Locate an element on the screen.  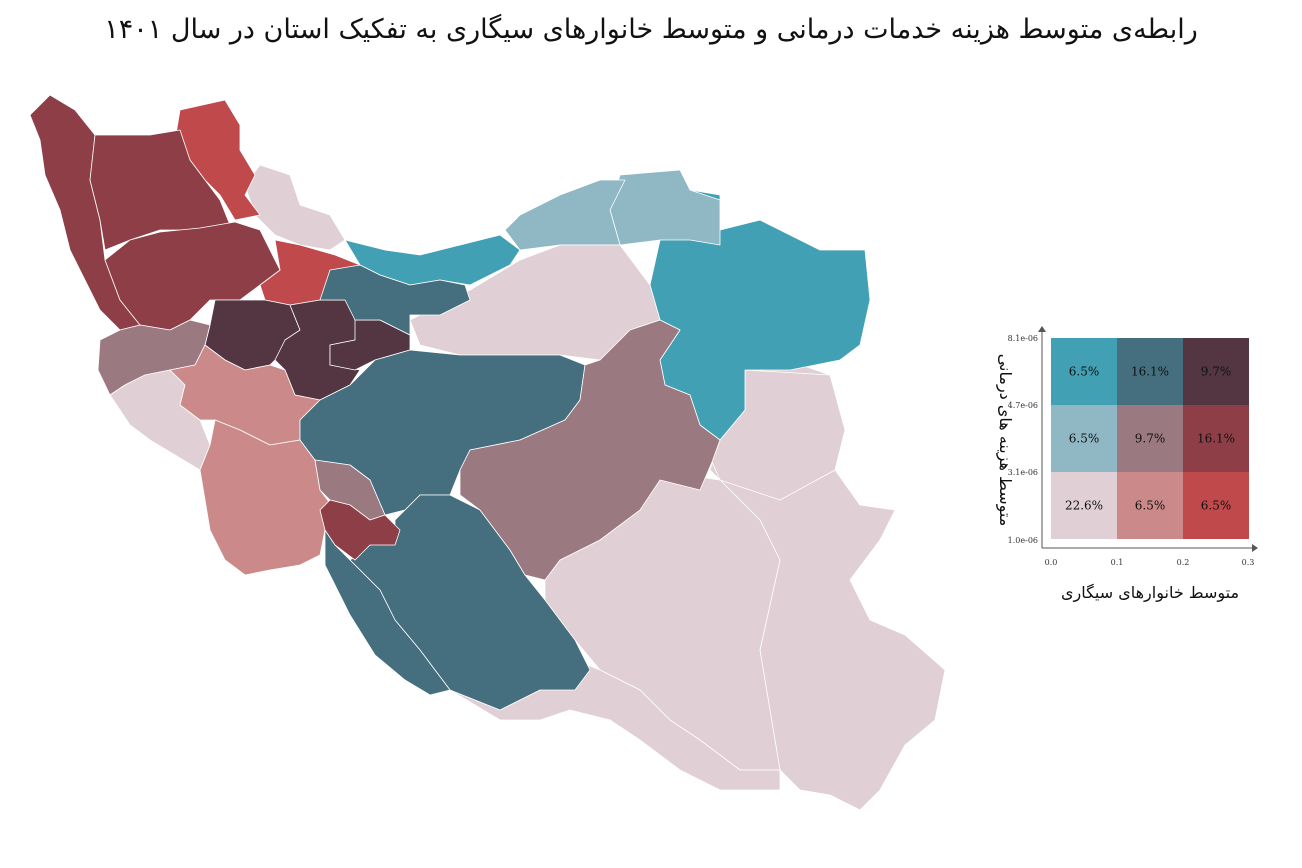
x-tick-2: 0.2 is located at coordinates (1183, 562).